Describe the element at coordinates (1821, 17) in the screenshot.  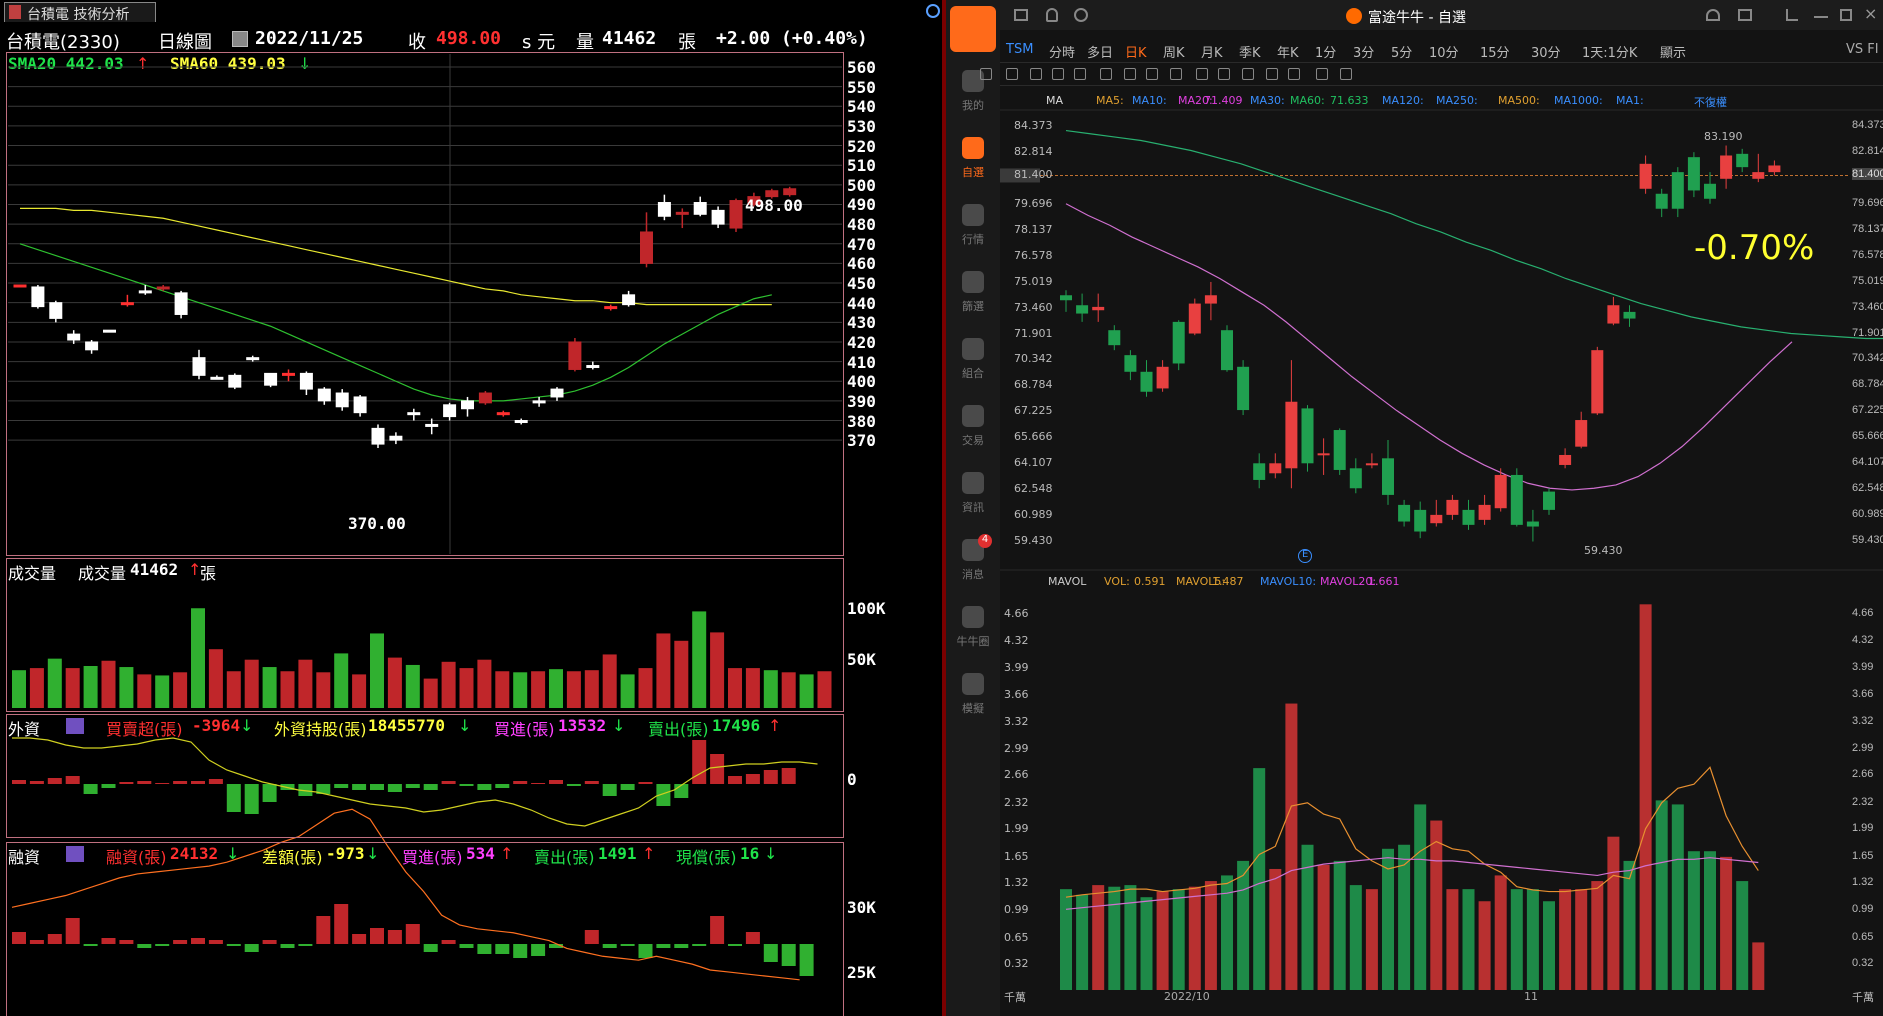
I see `minimize-icon` at that location.